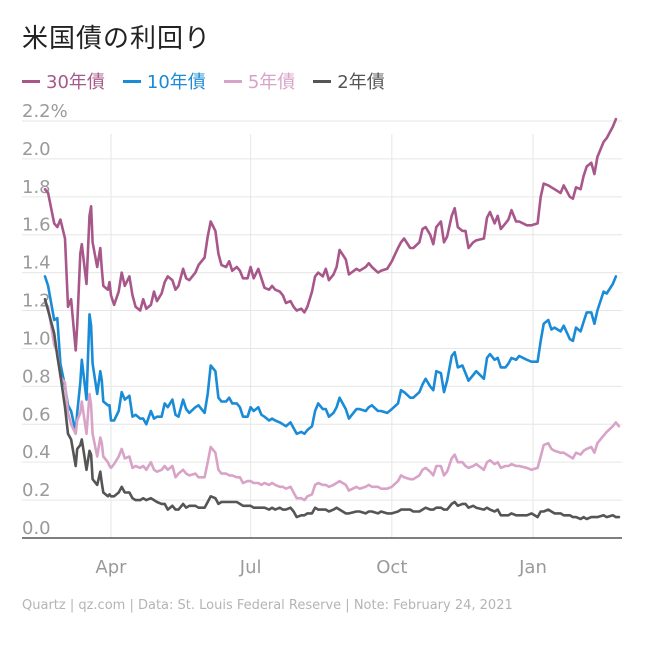  I want to click on legend-label: 2年債, so click(361, 82).